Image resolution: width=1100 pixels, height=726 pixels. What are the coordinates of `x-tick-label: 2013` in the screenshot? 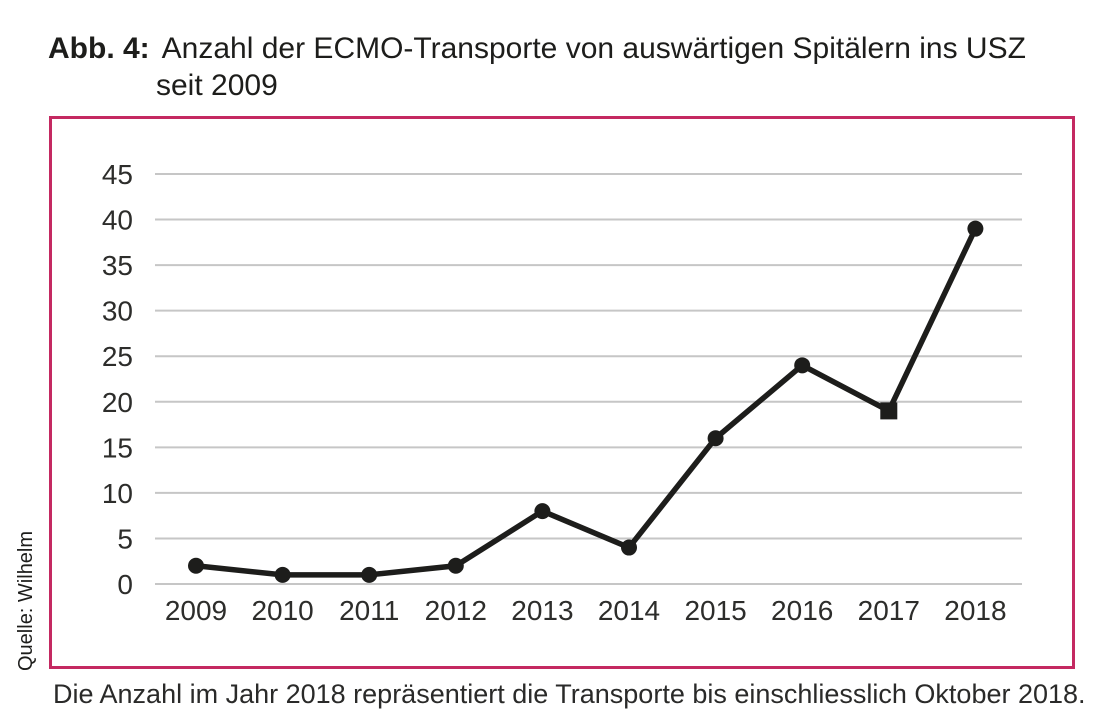 It's located at (542, 610).